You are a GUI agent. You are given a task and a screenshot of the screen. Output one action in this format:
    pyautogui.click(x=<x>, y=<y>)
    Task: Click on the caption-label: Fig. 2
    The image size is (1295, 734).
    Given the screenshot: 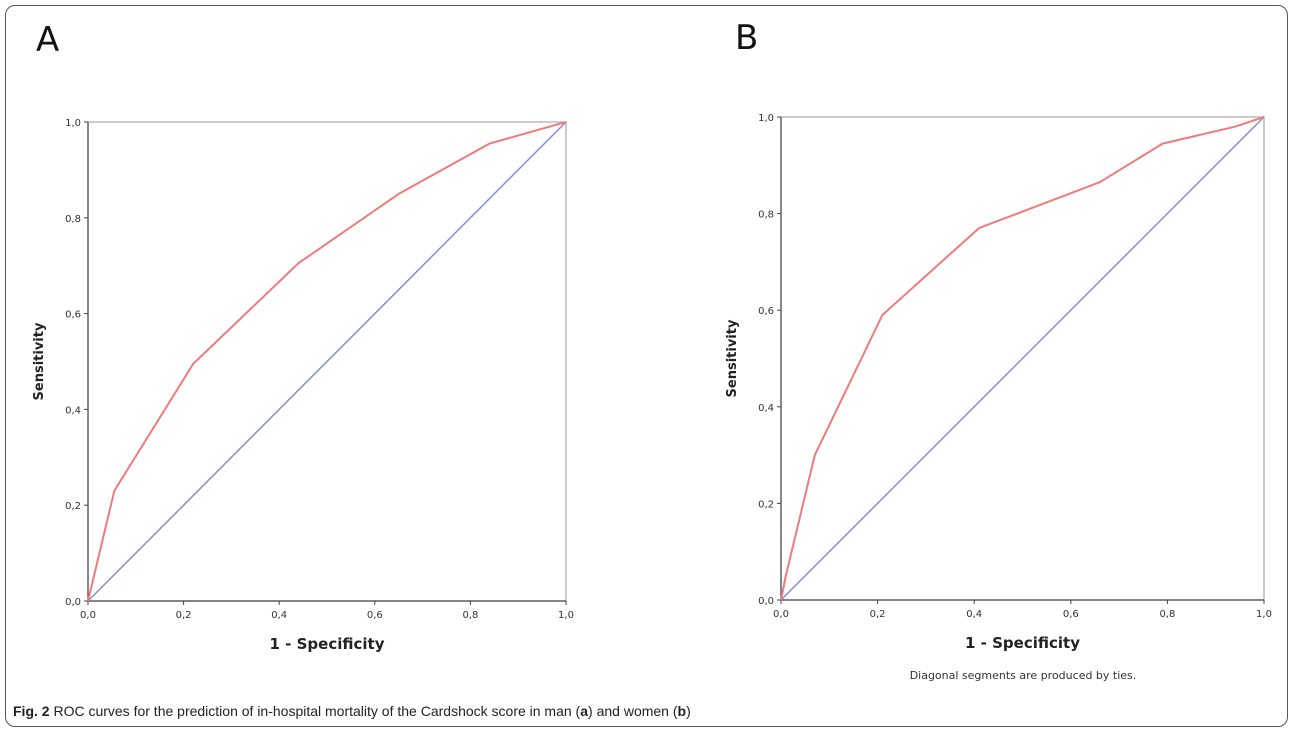 What is the action you would take?
    pyautogui.click(x=31, y=711)
    